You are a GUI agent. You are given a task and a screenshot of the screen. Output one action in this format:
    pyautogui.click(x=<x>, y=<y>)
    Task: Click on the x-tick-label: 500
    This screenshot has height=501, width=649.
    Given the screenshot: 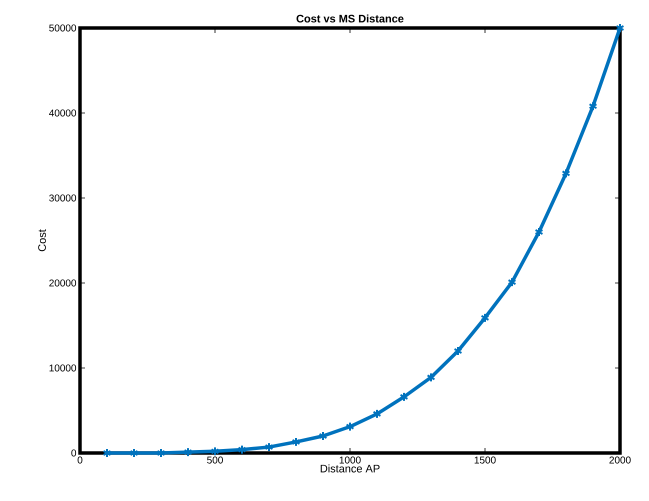 What is the action you would take?
    pyautogui.click(x=215, y=460)
    